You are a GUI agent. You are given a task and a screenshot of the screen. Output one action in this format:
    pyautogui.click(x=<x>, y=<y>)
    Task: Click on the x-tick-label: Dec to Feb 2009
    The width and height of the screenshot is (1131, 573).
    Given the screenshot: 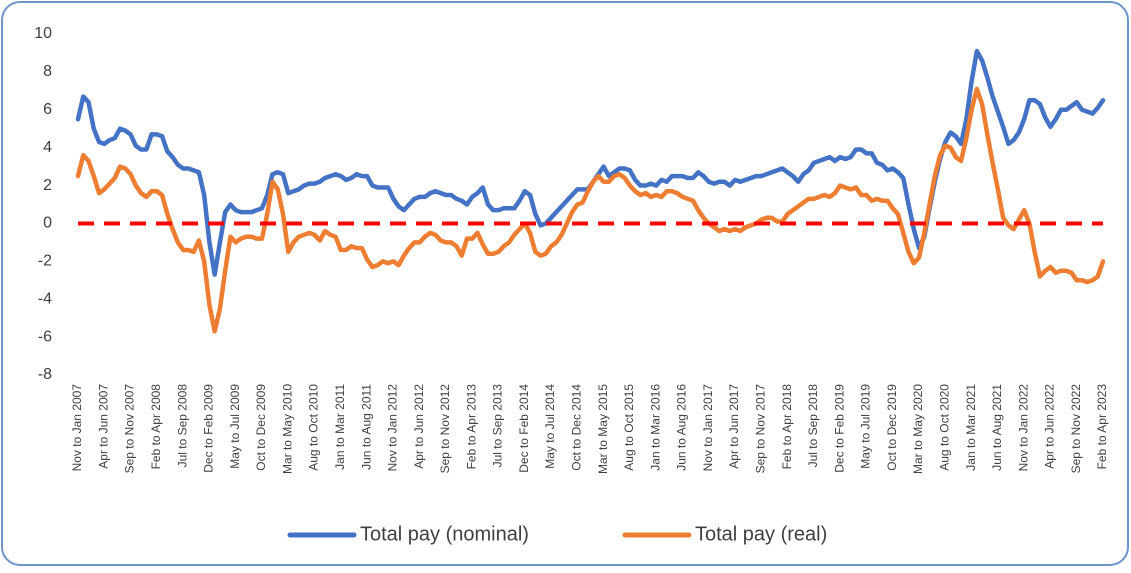 What is the action you would take?
    pyautogui.click(x=209, y=428)
    